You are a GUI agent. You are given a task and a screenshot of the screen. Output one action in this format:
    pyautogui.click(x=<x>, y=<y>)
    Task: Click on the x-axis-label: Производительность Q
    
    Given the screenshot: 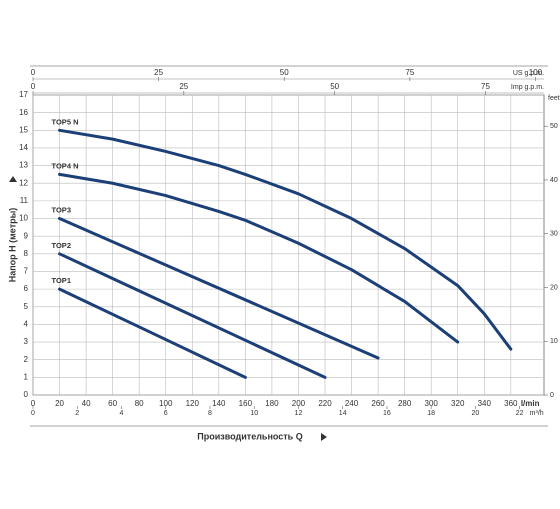 What is the action you would take?
    pyautogui.click(x=249, y=436)
    